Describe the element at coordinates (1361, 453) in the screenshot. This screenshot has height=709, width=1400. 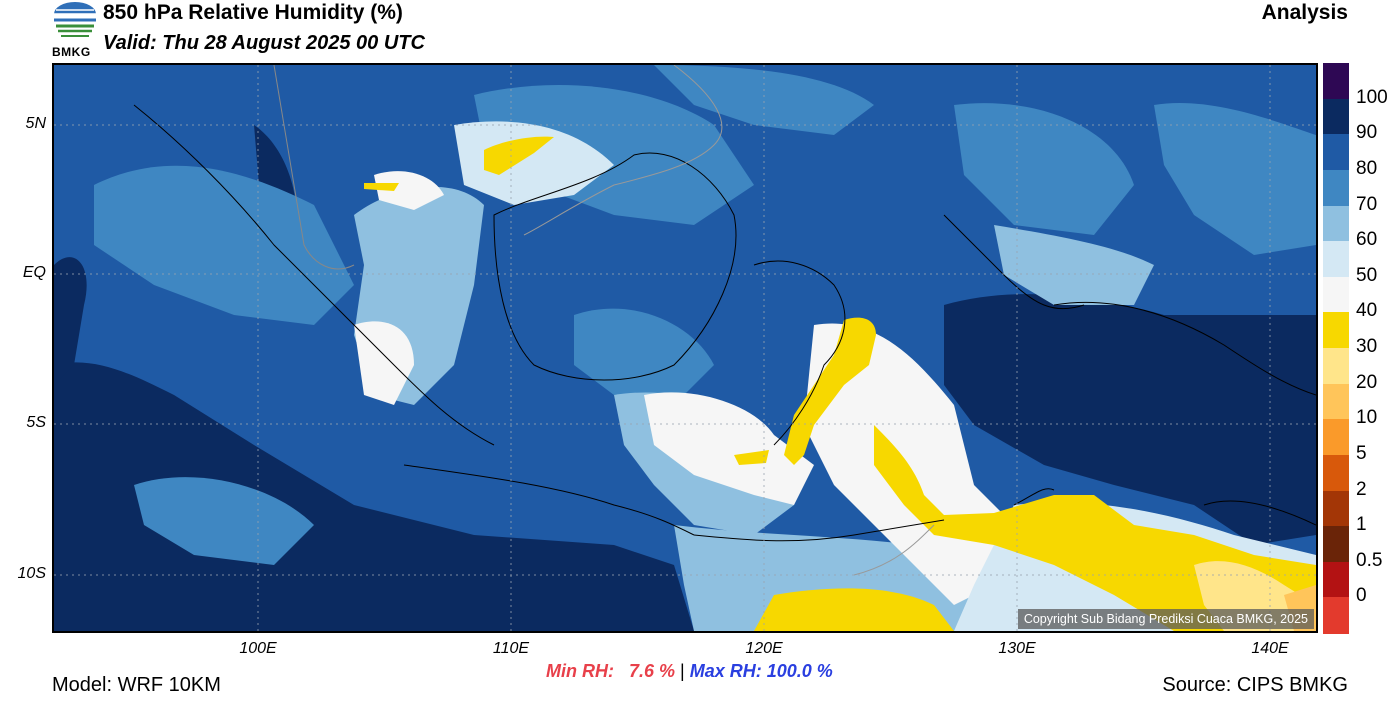
I see `colorbar-label: 5` at that location.